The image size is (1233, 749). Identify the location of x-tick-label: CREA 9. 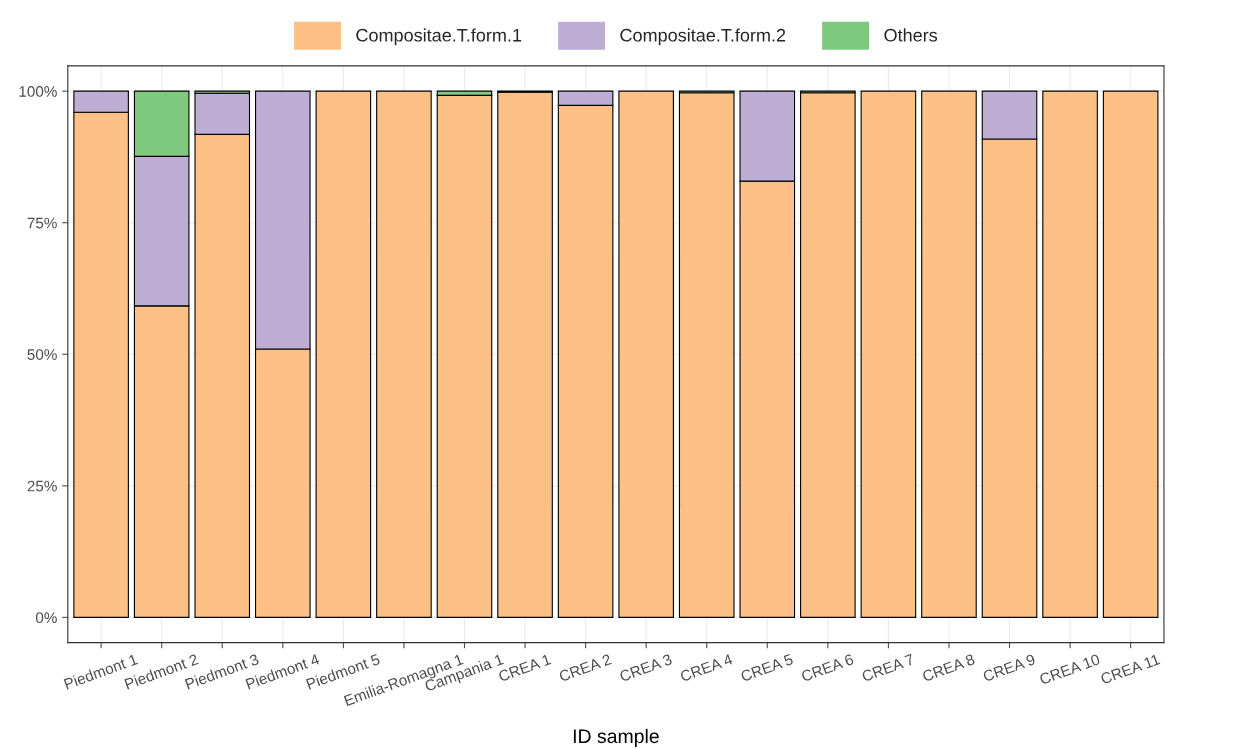
(1009, 667).